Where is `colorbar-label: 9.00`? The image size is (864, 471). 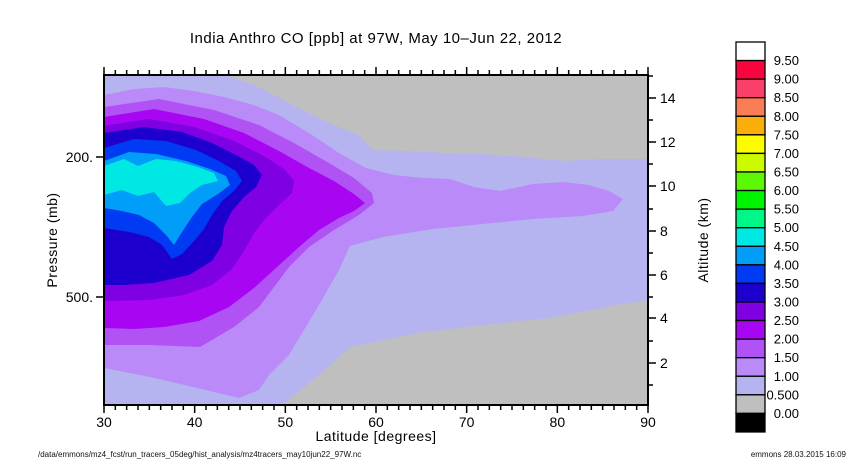 colorbar-label: 9.00 is located at coordinates (786, 79).